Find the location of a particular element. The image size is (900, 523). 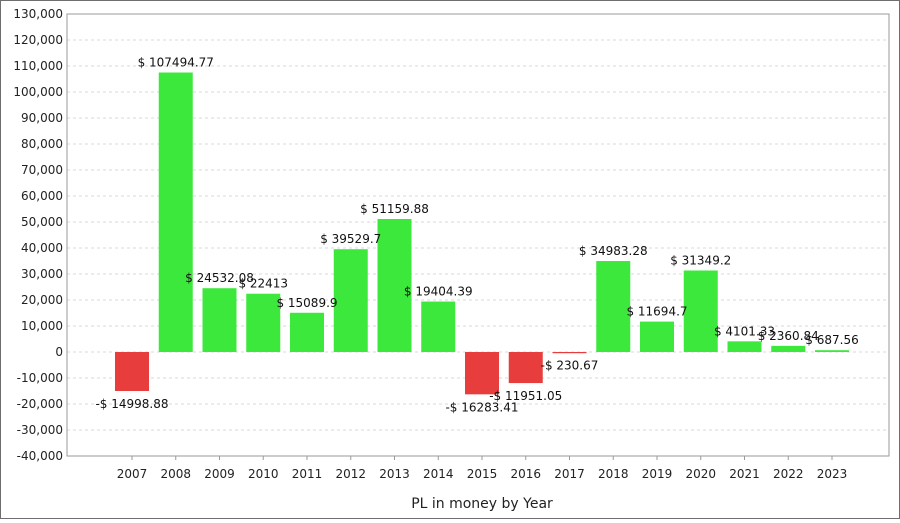

bar-2011 is located at coordinates (307, 332).